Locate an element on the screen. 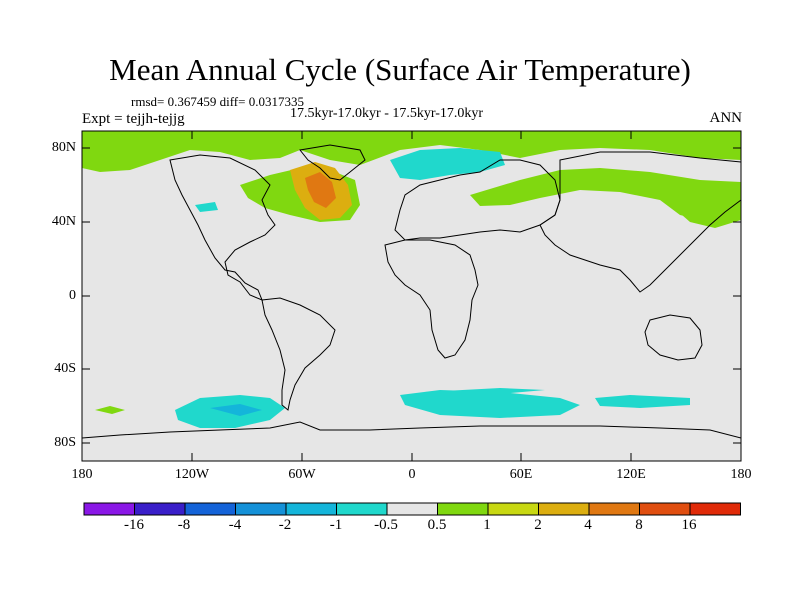 This screenshot has width=800, height=600. experiment-label: Expt = tejjh-tejjg is located at coordinates (133, 119).